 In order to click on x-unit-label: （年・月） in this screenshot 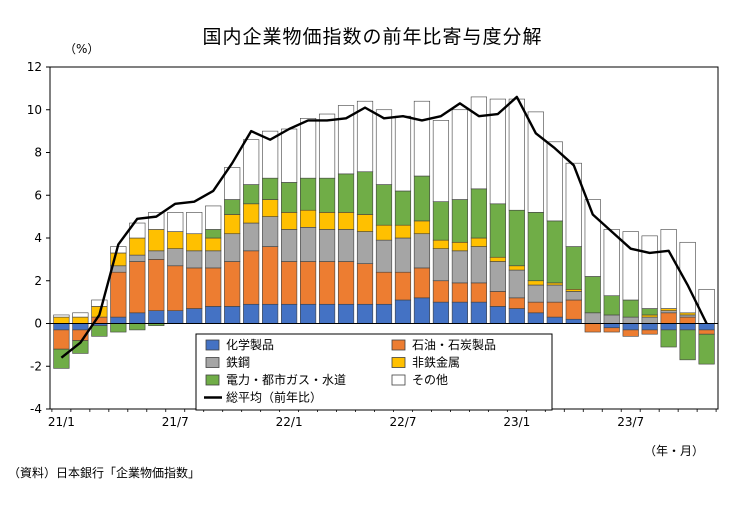, I will do `click(674, 451)`.